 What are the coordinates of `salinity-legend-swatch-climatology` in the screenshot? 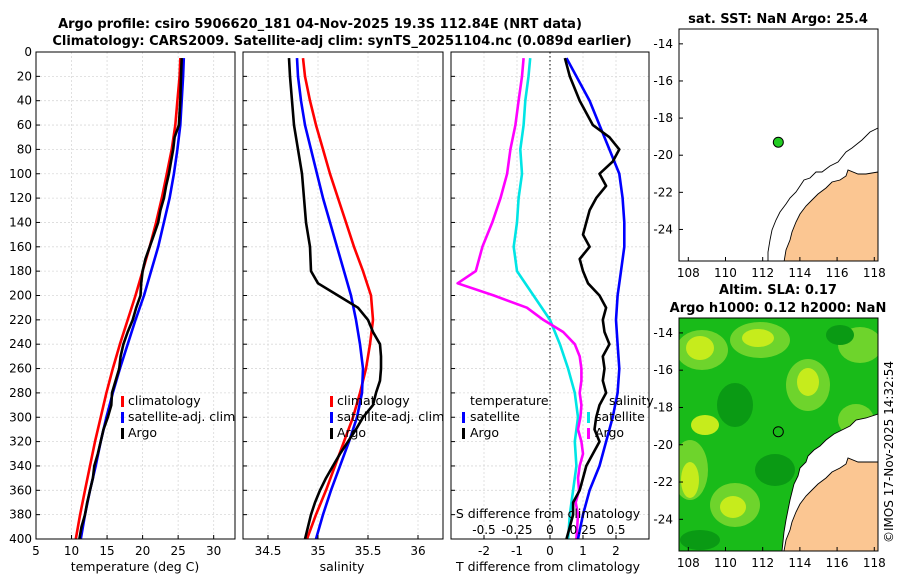 It's located at (331, 401).